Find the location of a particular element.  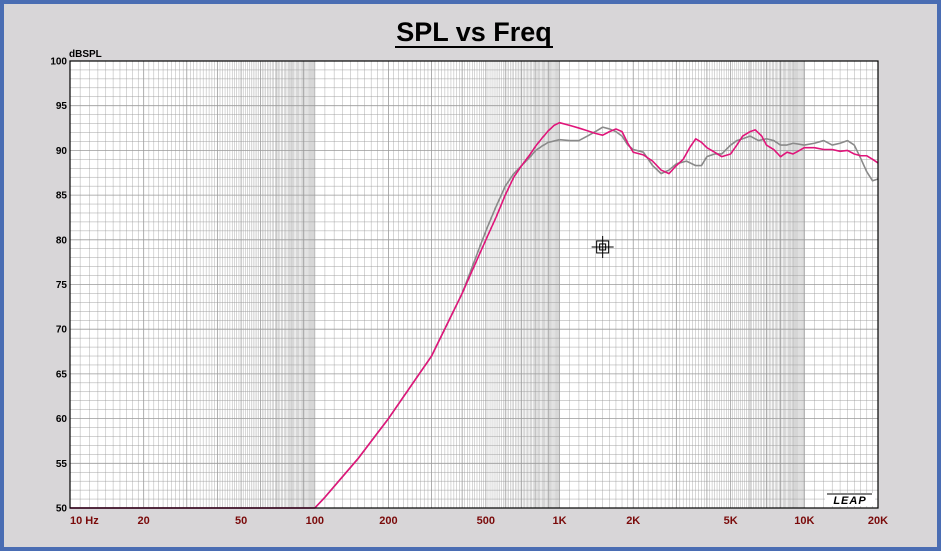

y-axis-unit-label: dBSPL is located at coordinates (85, 54).